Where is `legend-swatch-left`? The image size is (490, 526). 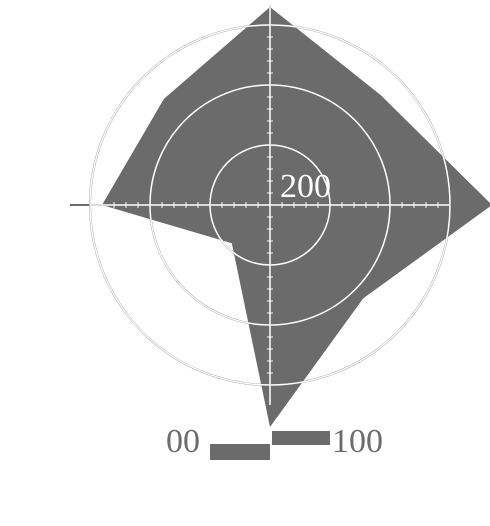 legend-swatch-left is located at coordinates (240, 452).